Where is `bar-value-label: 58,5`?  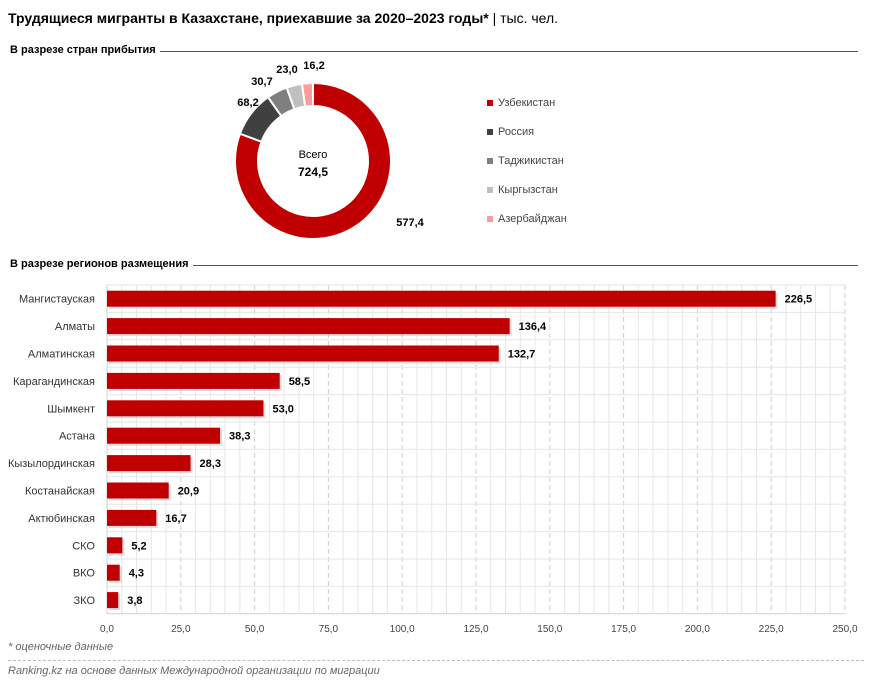 bar-value-label: 58,5 is located at coordinates (299, 382).